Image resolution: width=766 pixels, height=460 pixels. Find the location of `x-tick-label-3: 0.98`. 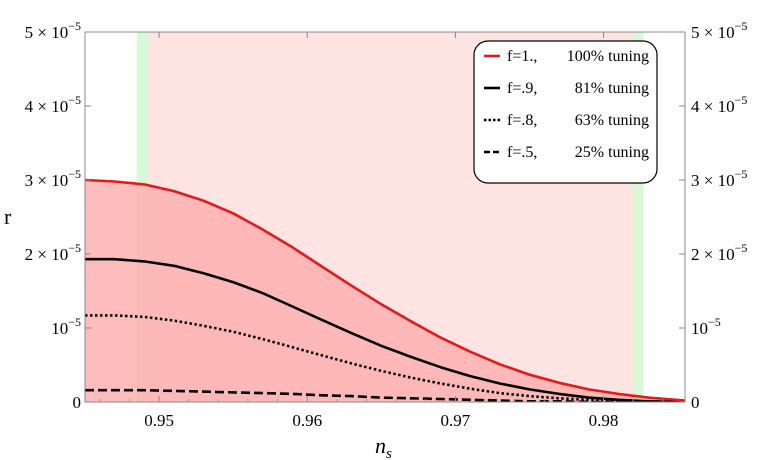

x-tick-label-3: 0.98 is located at coordinates (604, 420).